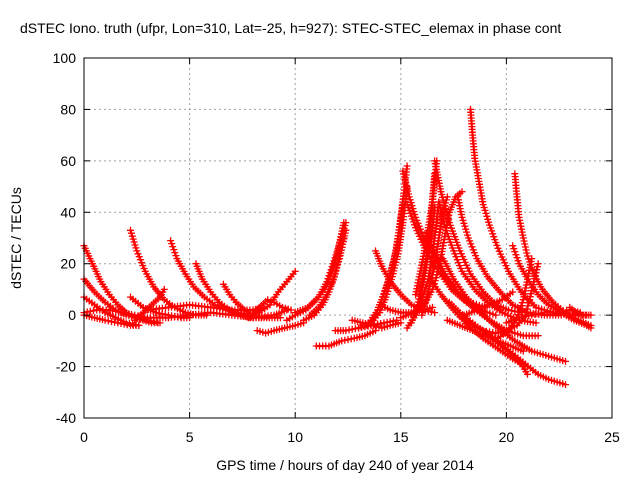 This screenshot has height=480, width=640. I want to click on x-tick-label: 25, so click(612, 437).